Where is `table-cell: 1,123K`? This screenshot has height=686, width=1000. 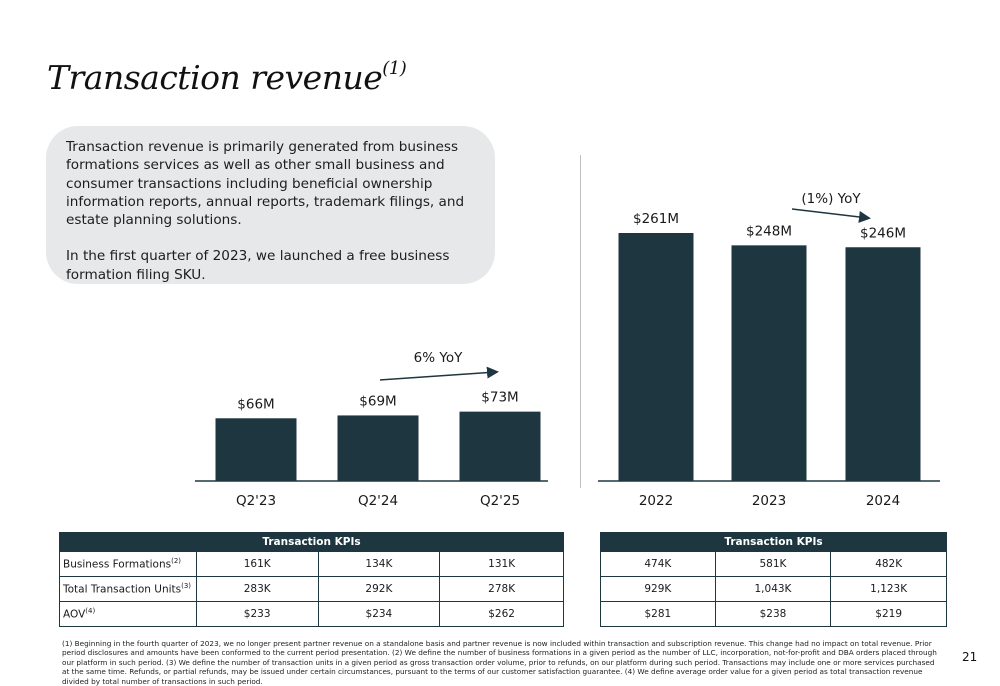
table-cell: 1,123K is located at coordinates (888, 589).